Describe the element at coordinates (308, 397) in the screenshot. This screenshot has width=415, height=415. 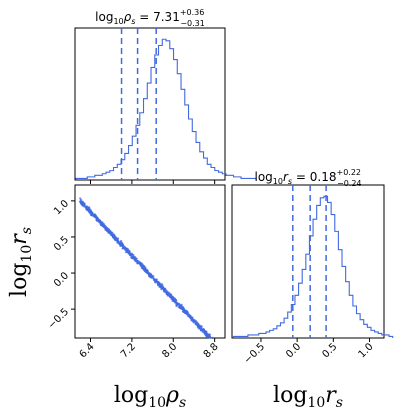
I see `x-axis-label-rs: log10rs` at that location.